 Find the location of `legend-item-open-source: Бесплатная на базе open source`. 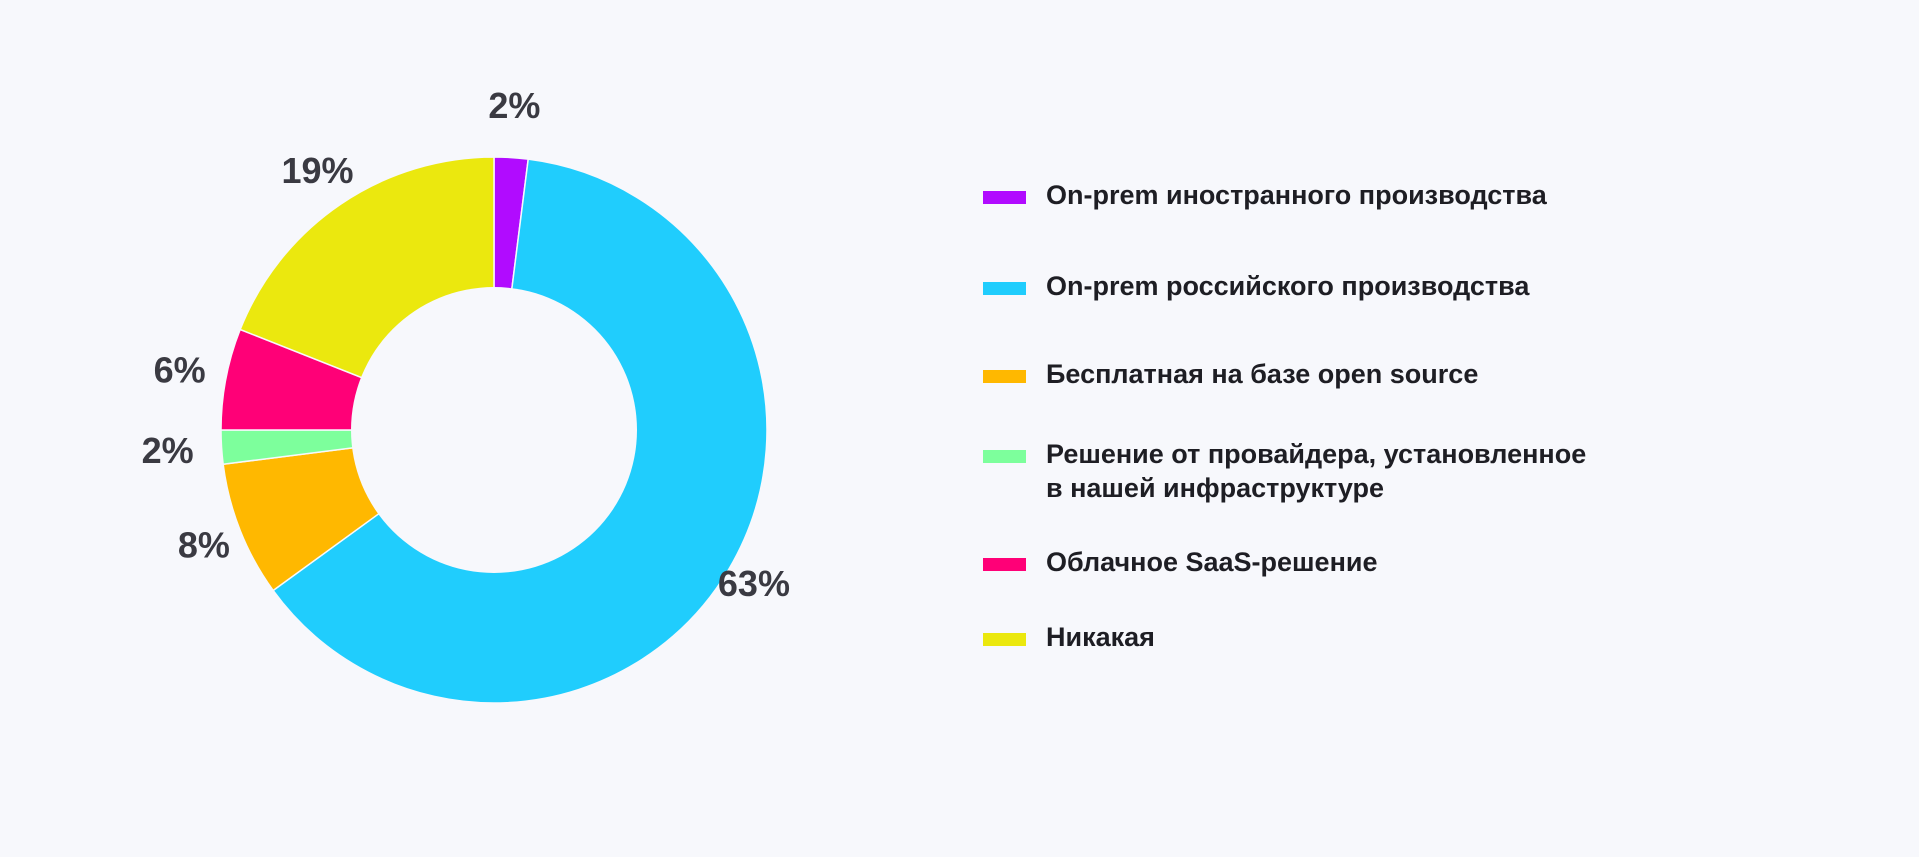

legend-item-open-source: Бесплатная на базе open source is located at coordinates (1230, 374).